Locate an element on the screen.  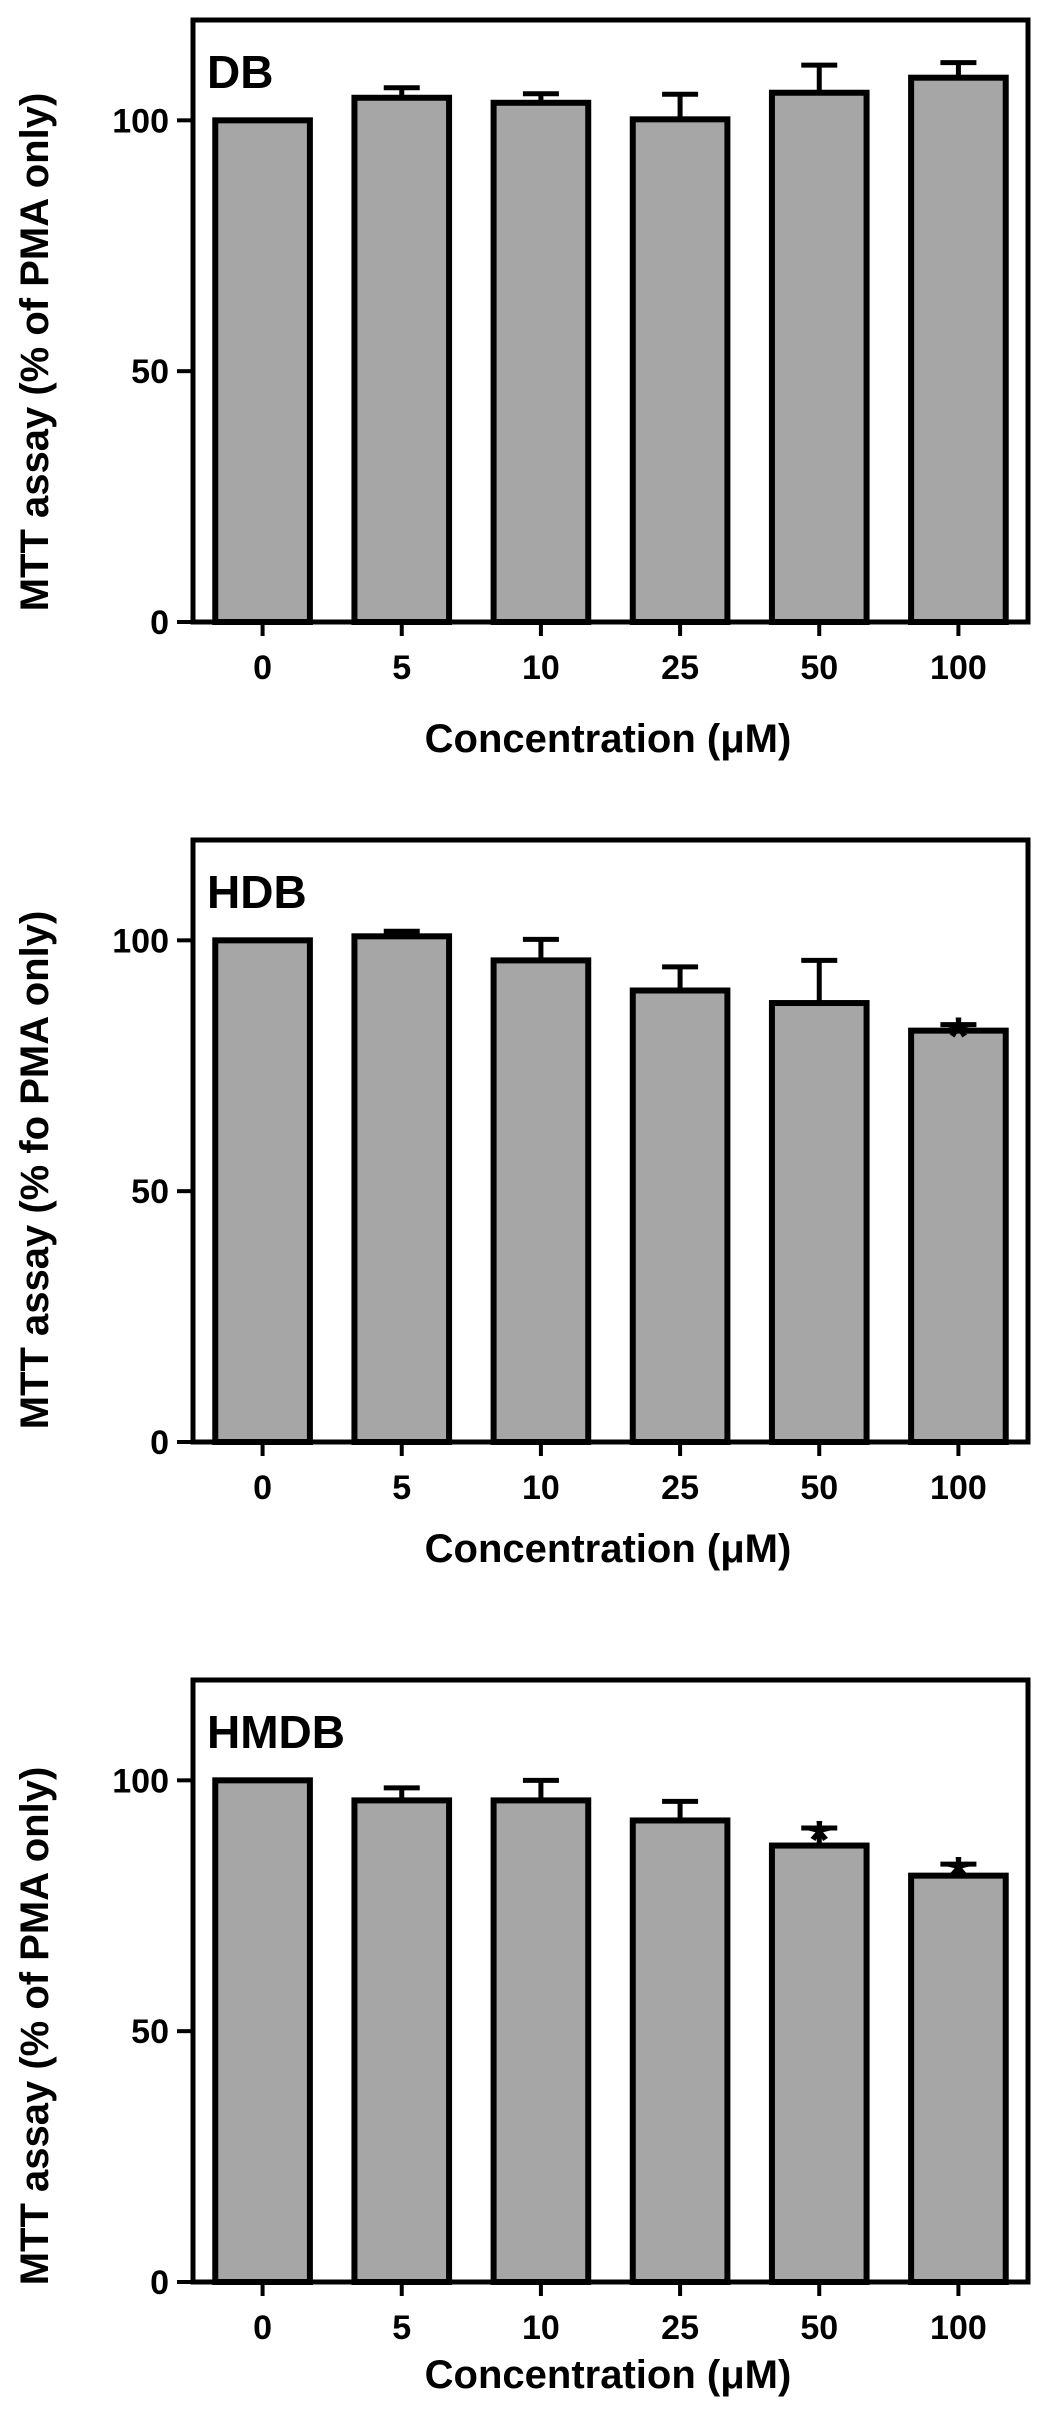
panel-label: HDB is located at coordinates (257, 892).